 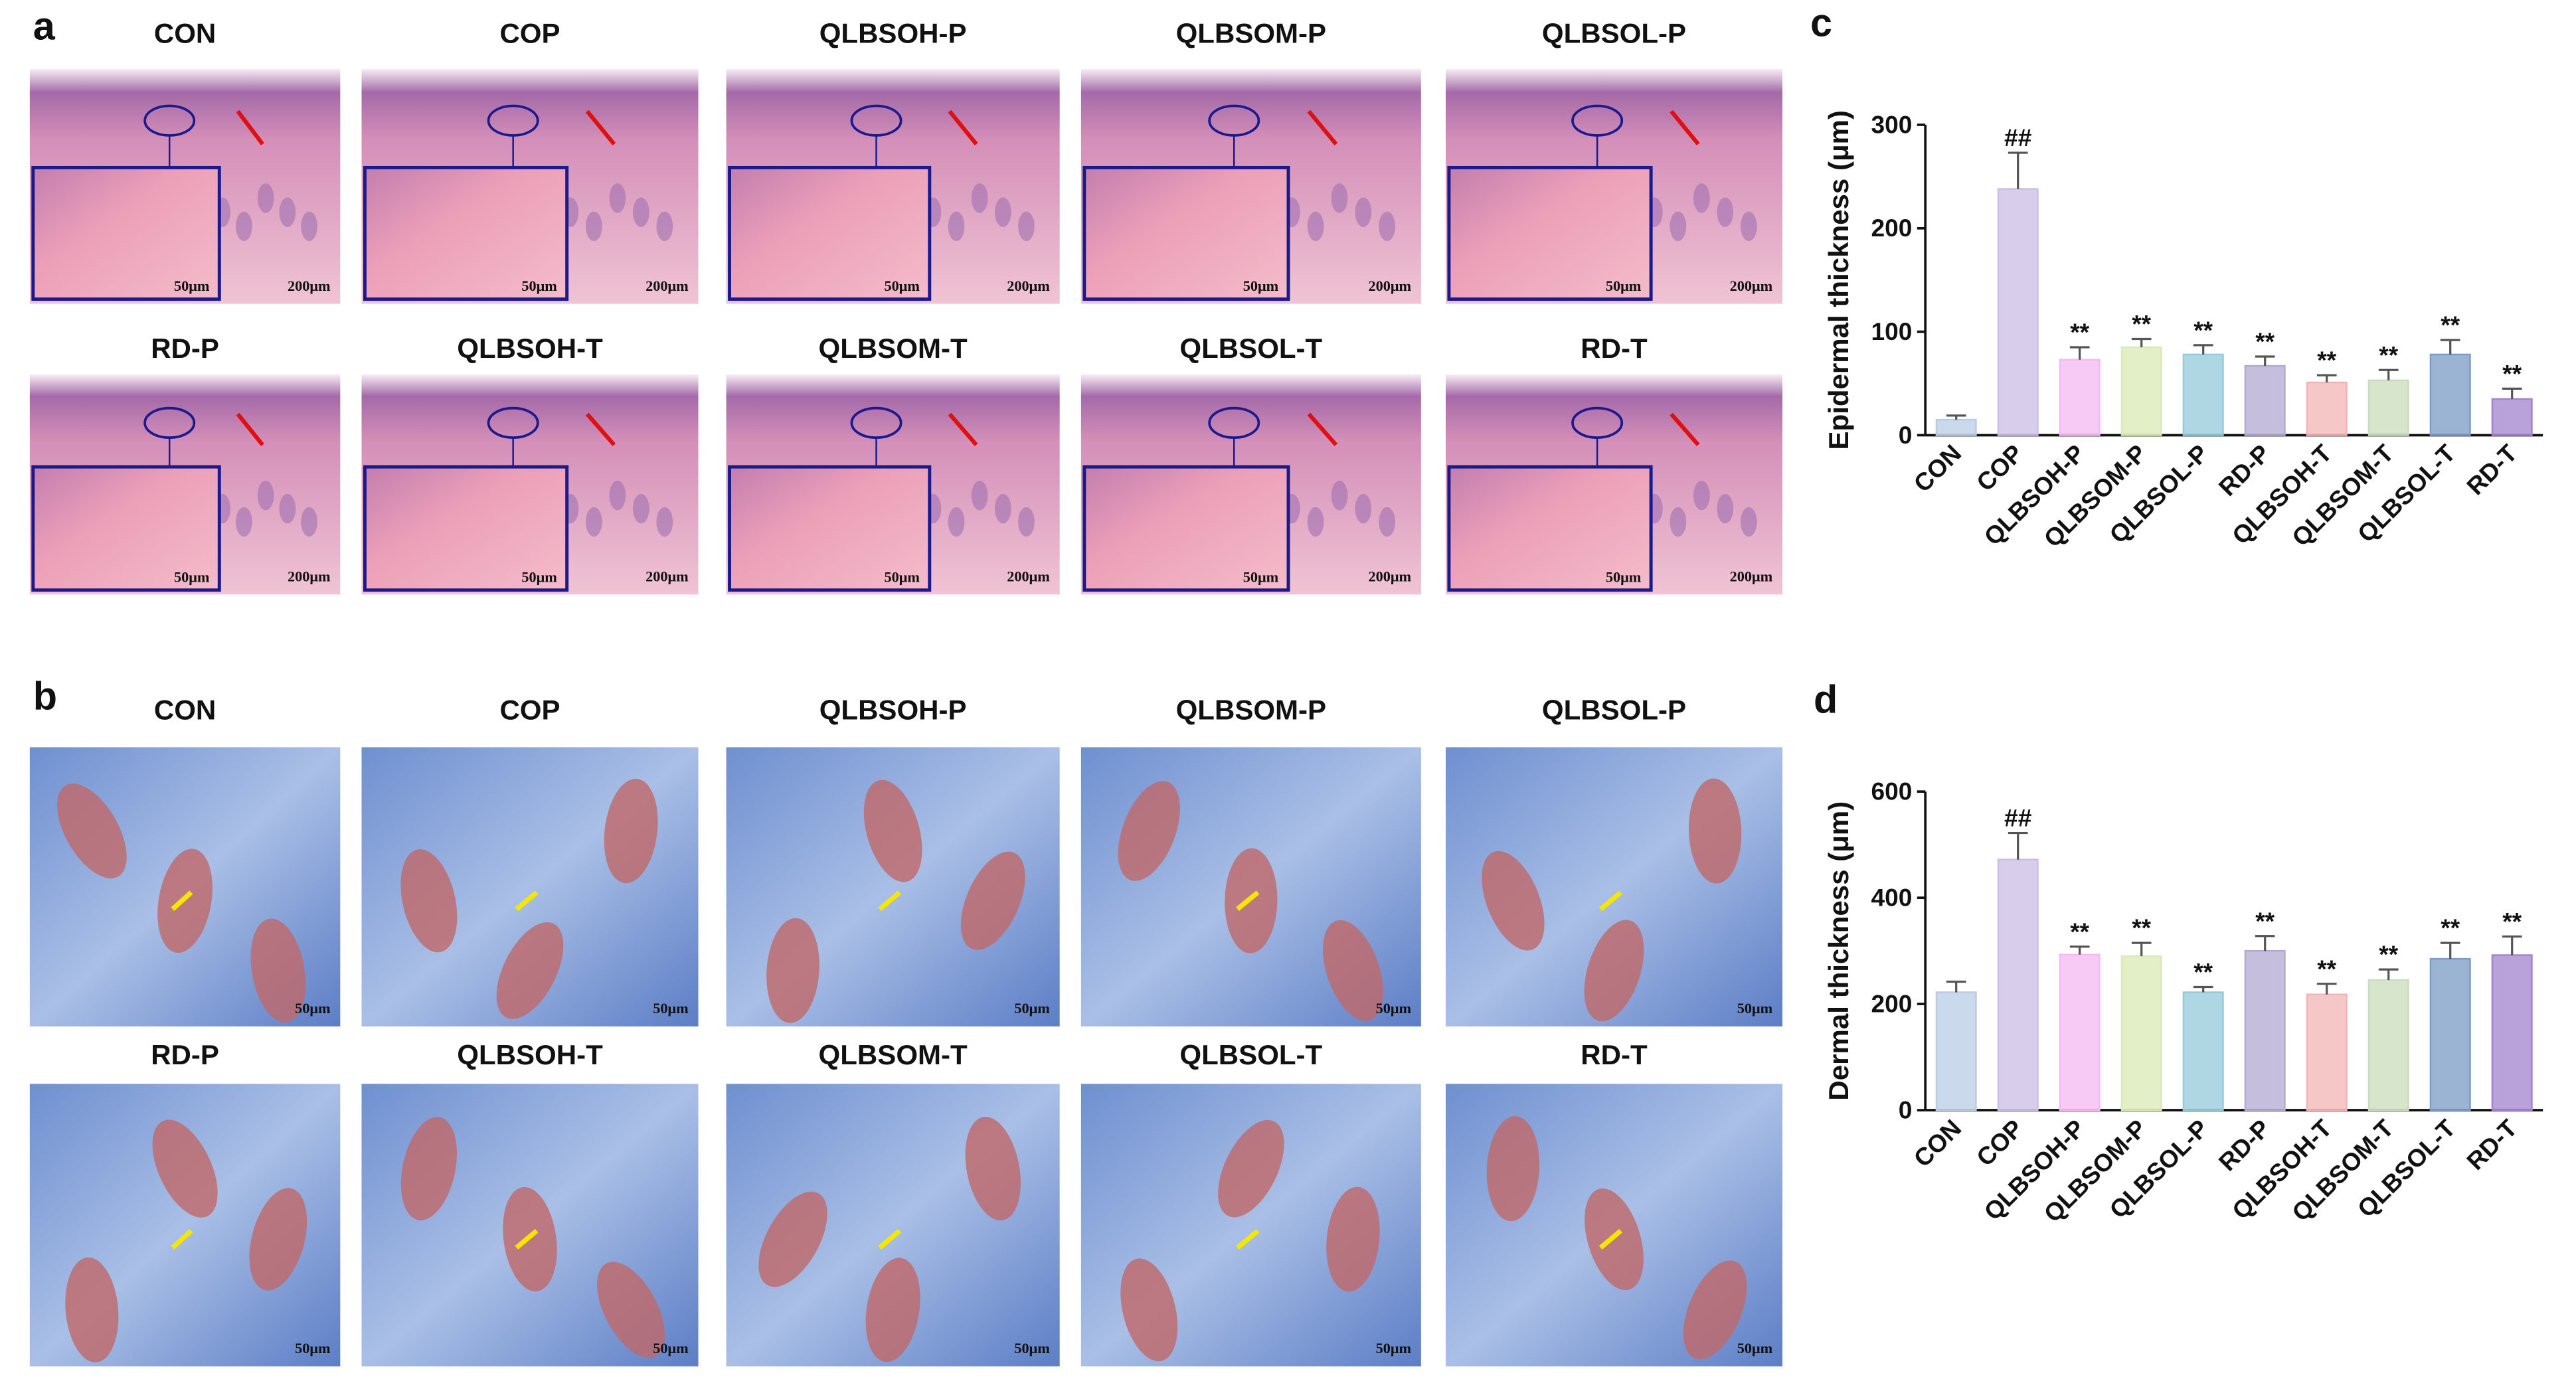 What do you see at coordinates (529, 32) in the screenshot?
I see `image-title: COP` at bounding box center [529, 32].